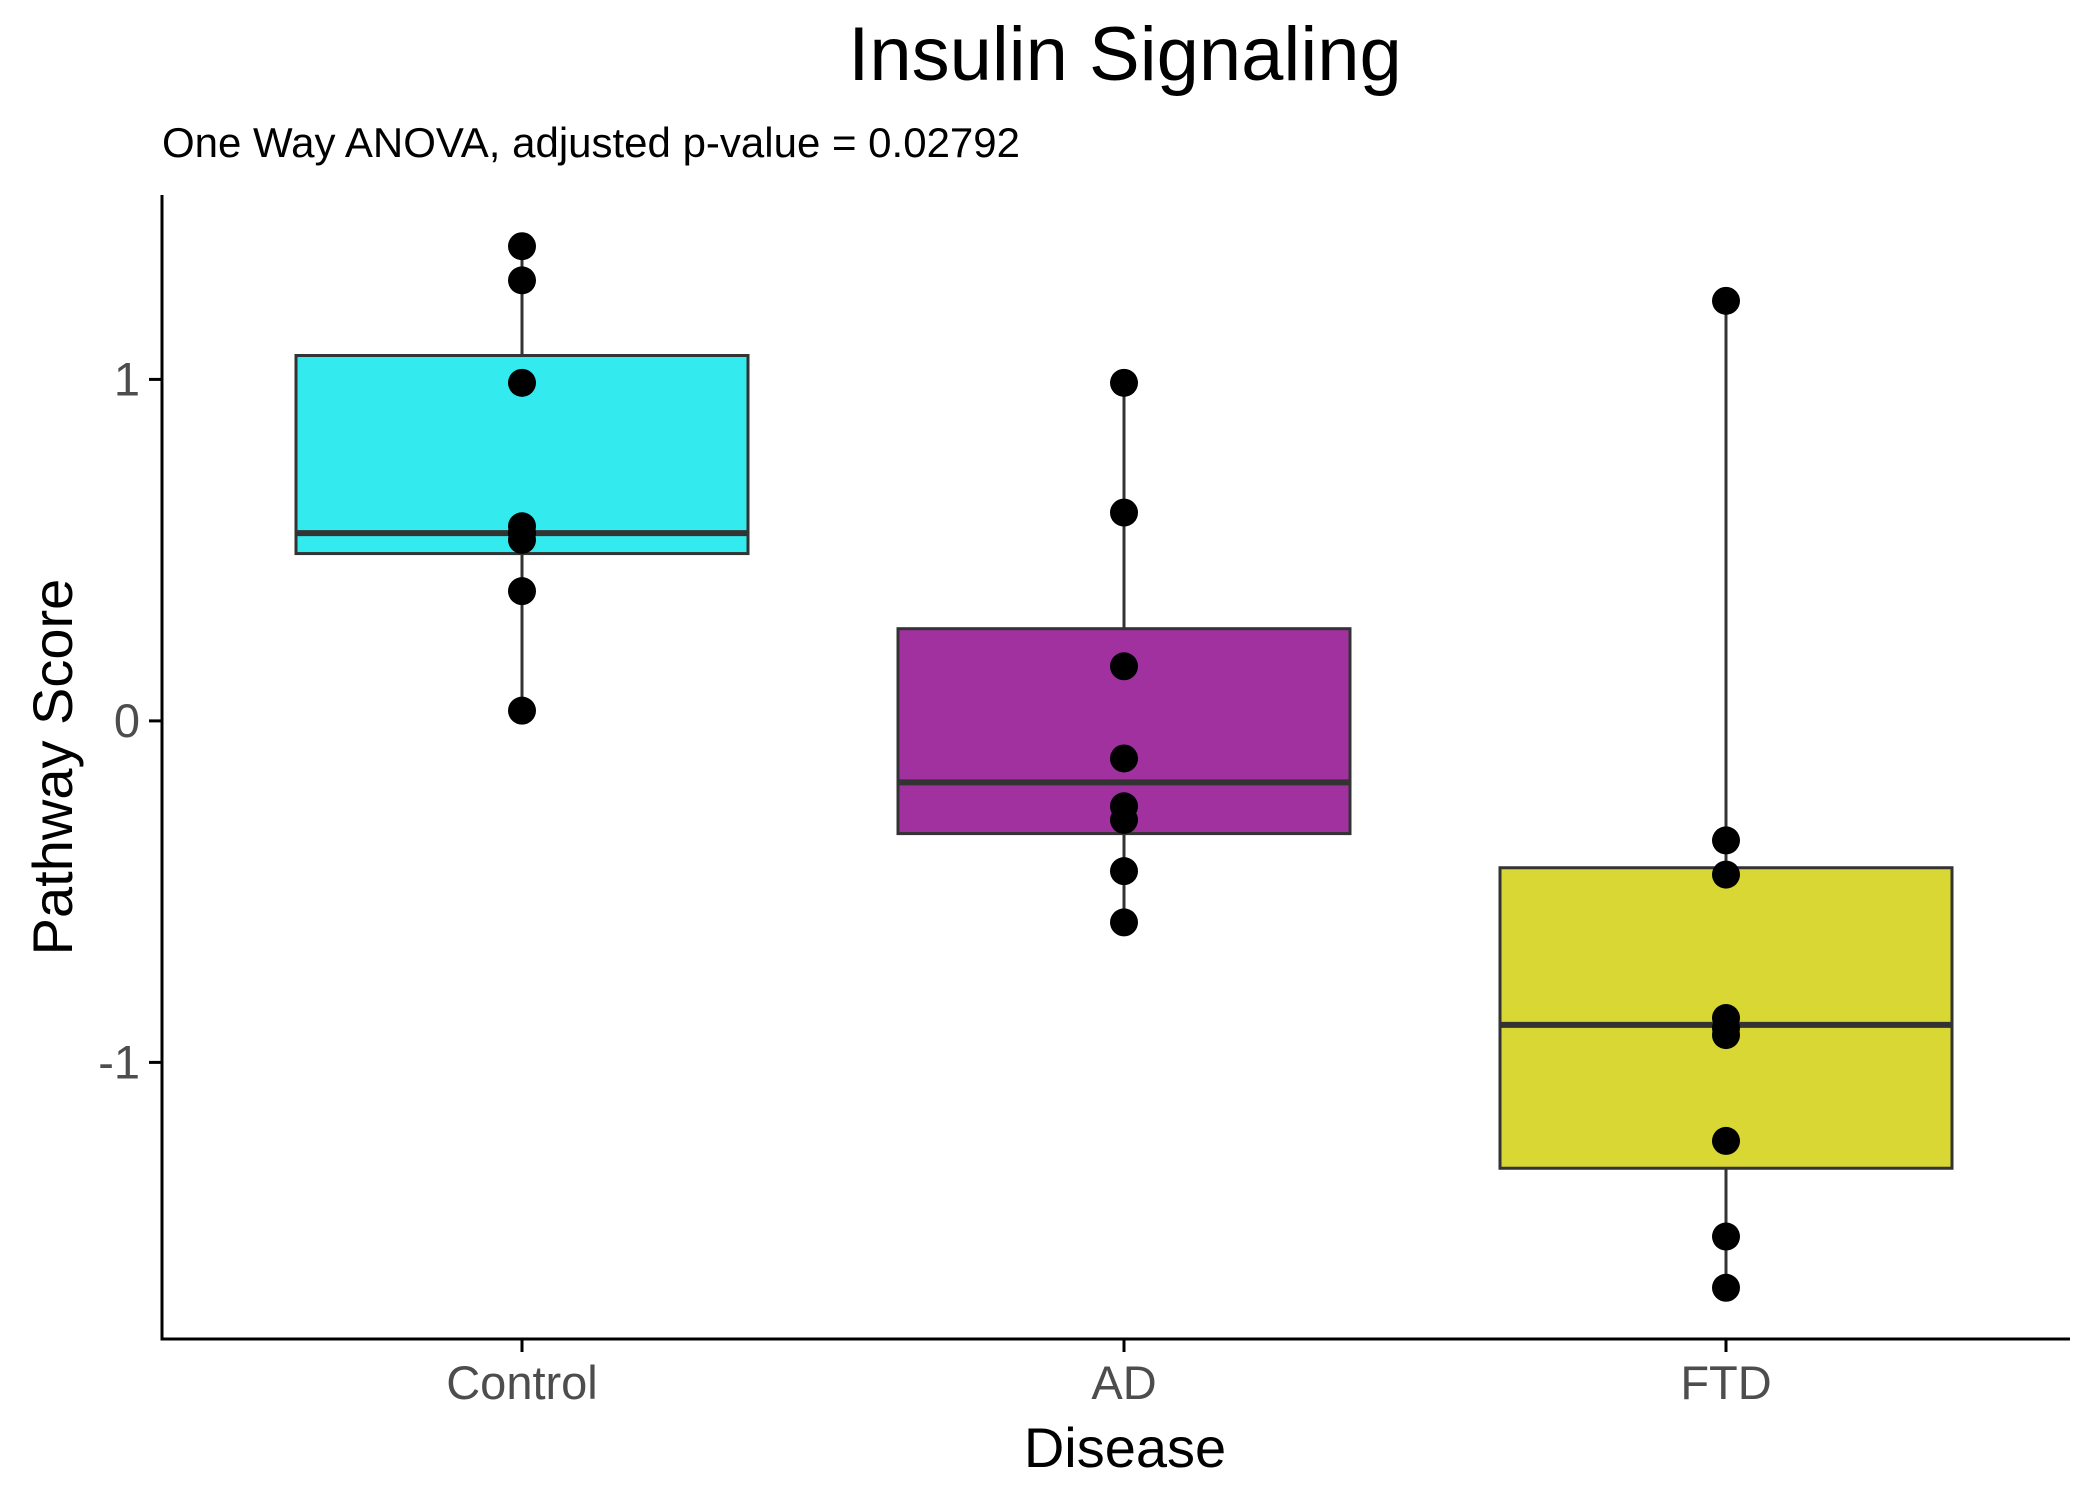 The height and width of the screenshot is (1499, 2100). What do you see at coordinates (127, 378) in the screenshot?
I see `y-tick-label: 1` at bounding box center [127, 378].